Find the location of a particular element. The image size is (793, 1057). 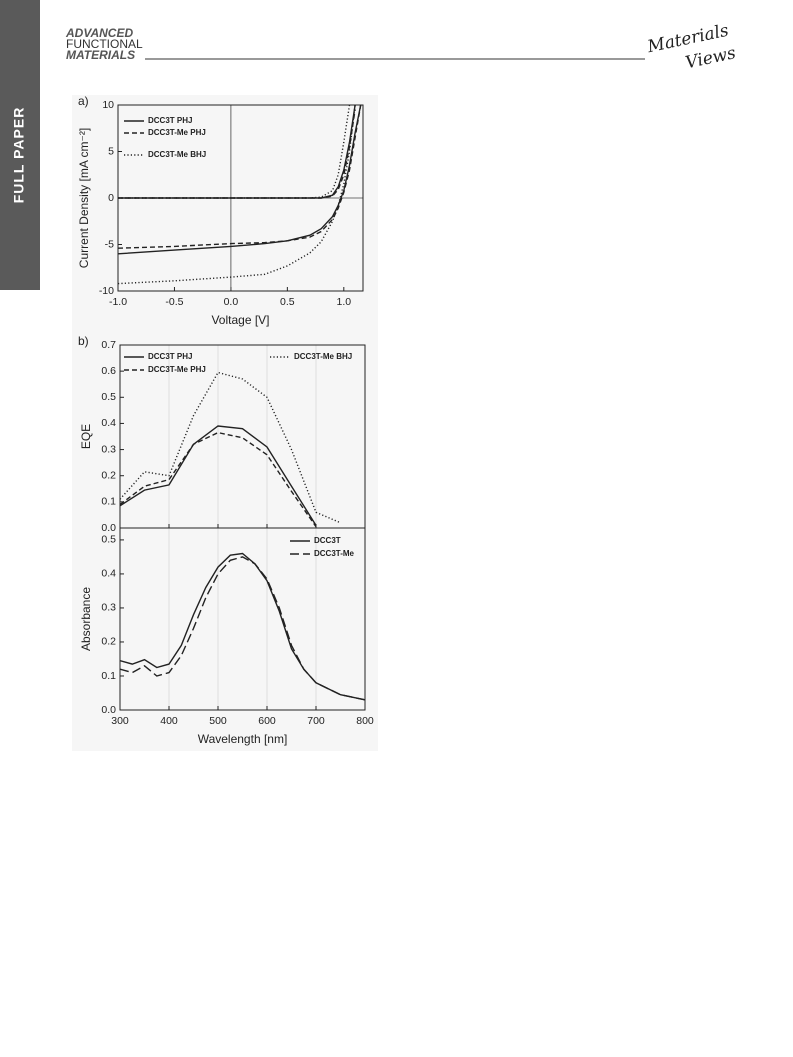

y-tick-label: 5 is located at coordinates (111, 151).